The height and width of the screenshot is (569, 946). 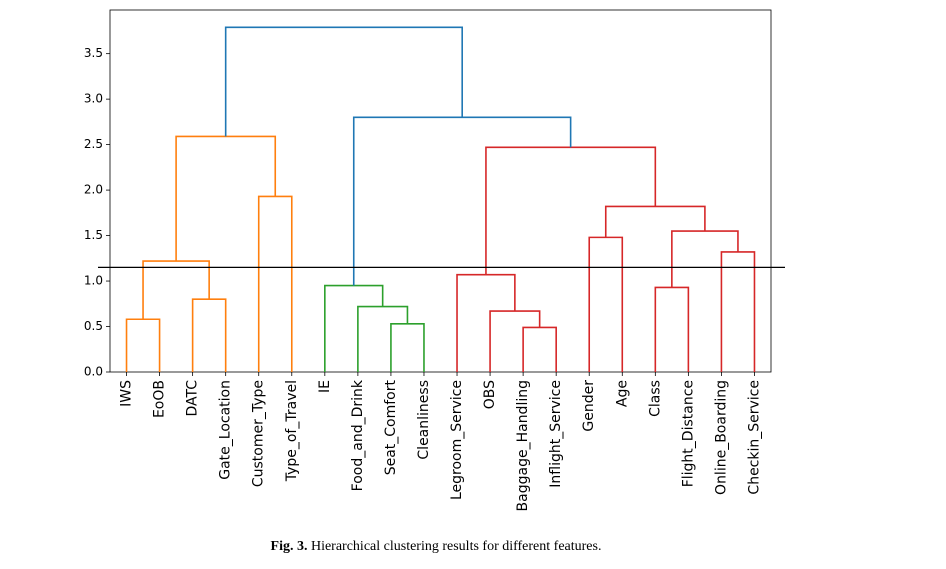 What do you see at coordinates (160, 399) in the screenshot?
I see `leaf-label: EoOB` at bounding box center [160, 399].